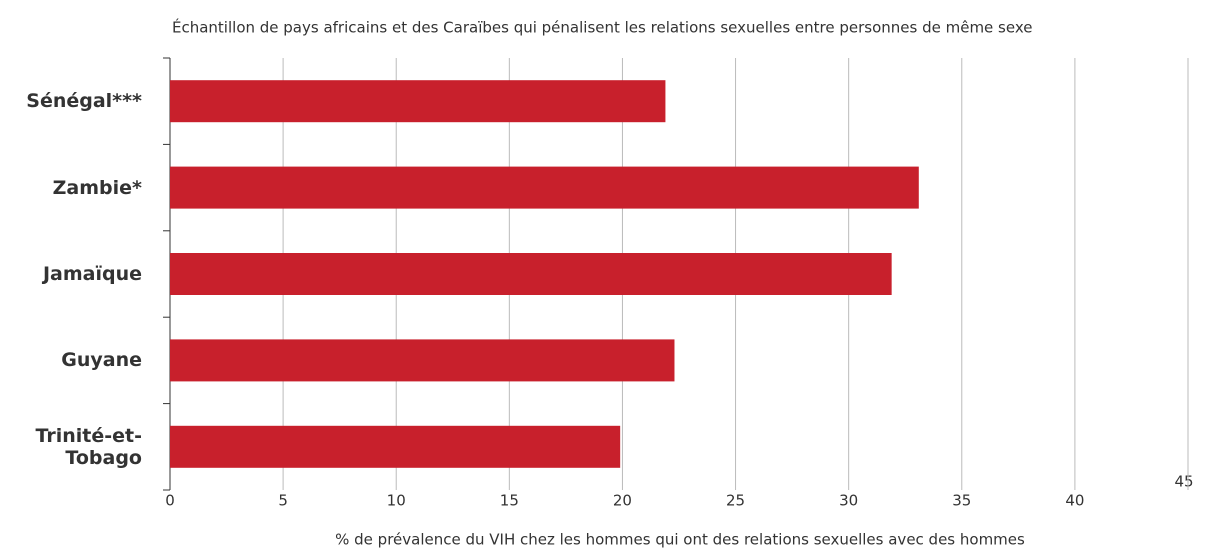 The image size is (1230, 552). Describe the element at coordinates (84, 101) in the screenshot. I see `y-tick-label: Sénégal***` at that location.